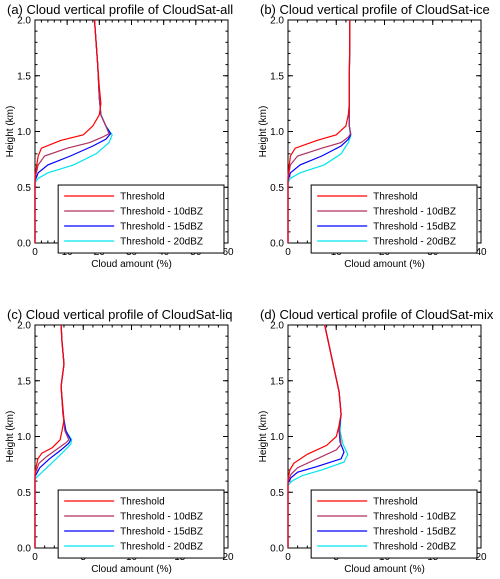  What do you see at coordinates (481, 252) in the screenshot?
I see `x-tick-label: 40` at bounding box center [481, 252].